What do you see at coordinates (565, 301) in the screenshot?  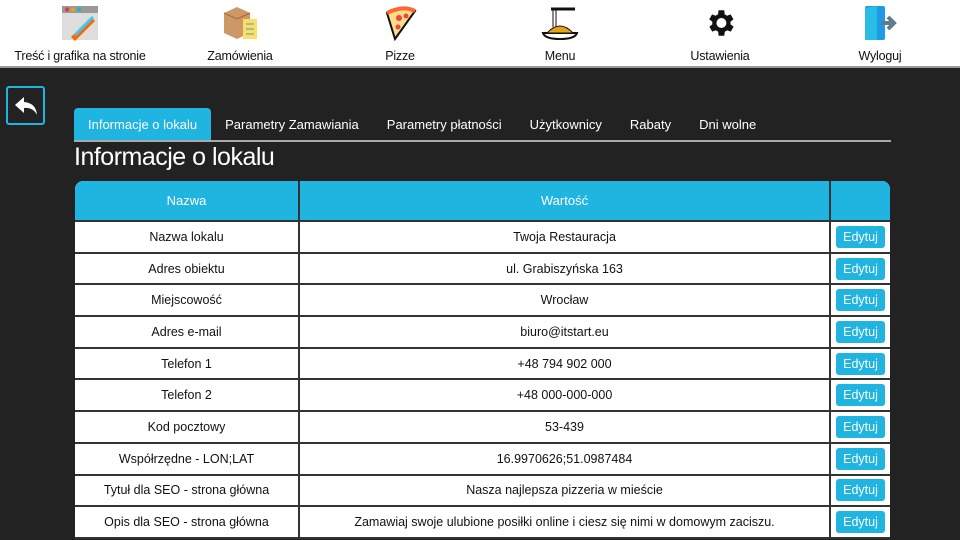 I see `field-value: Wrocław` at bounding box center [565, 301].